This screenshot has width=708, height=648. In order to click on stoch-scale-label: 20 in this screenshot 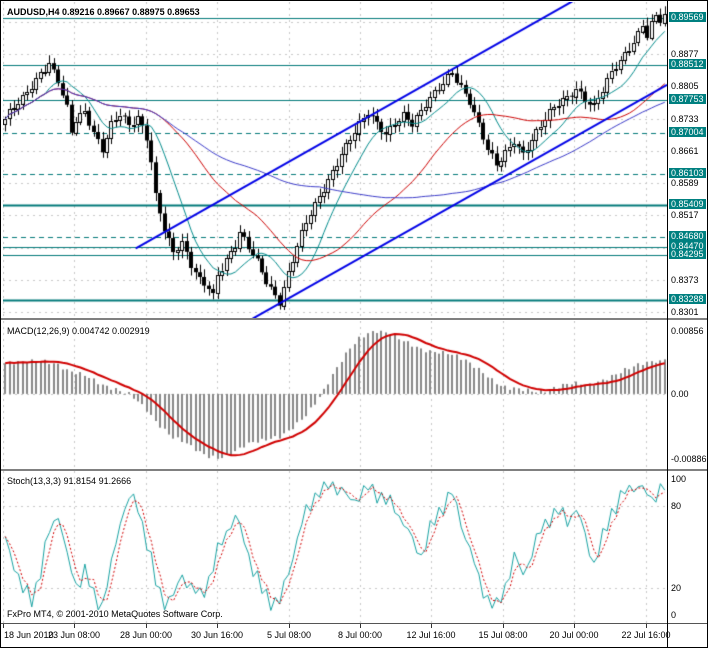, I will do `click(676, 588)`.